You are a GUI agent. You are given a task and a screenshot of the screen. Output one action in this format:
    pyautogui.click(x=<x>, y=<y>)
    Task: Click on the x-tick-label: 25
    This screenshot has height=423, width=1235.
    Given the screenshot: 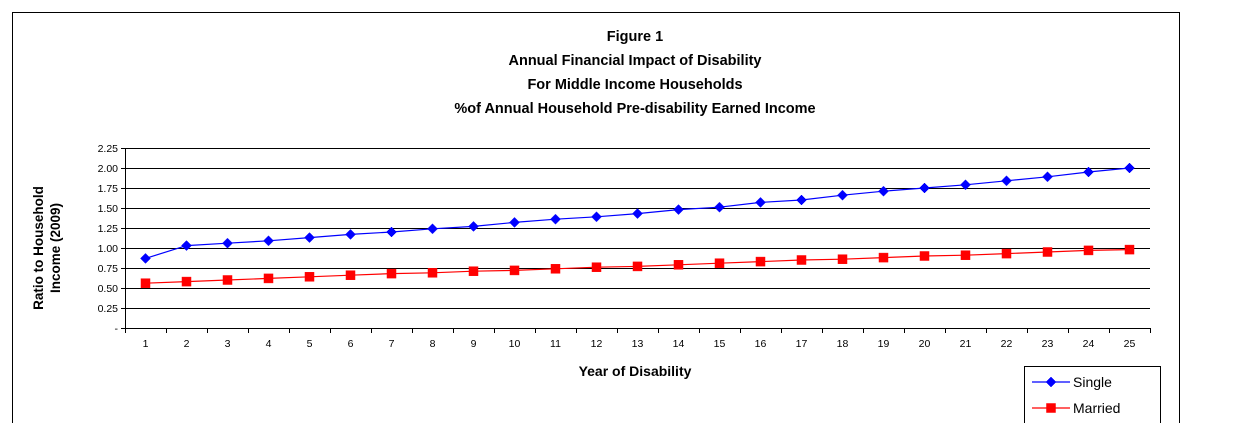 What is the action you would take?
    pyautogui.click(x=1130, y=344)
    